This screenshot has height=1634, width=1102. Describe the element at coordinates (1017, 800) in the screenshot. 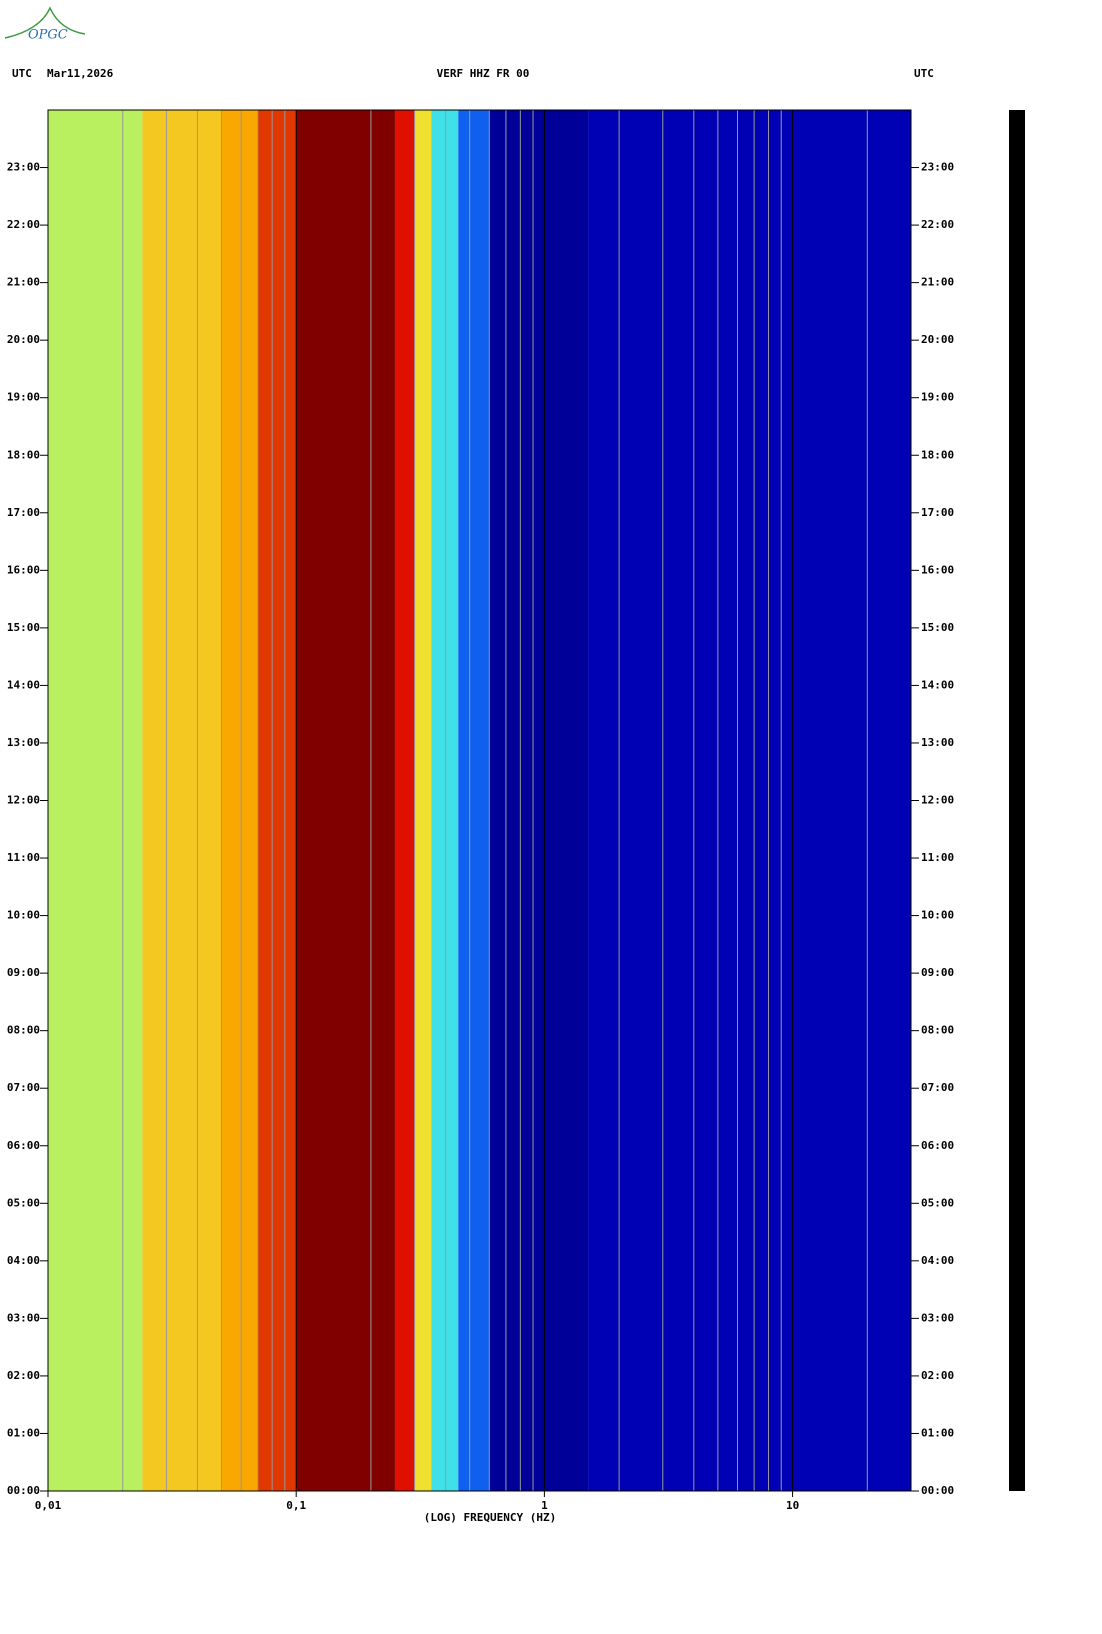

I see `waveform` at that location.